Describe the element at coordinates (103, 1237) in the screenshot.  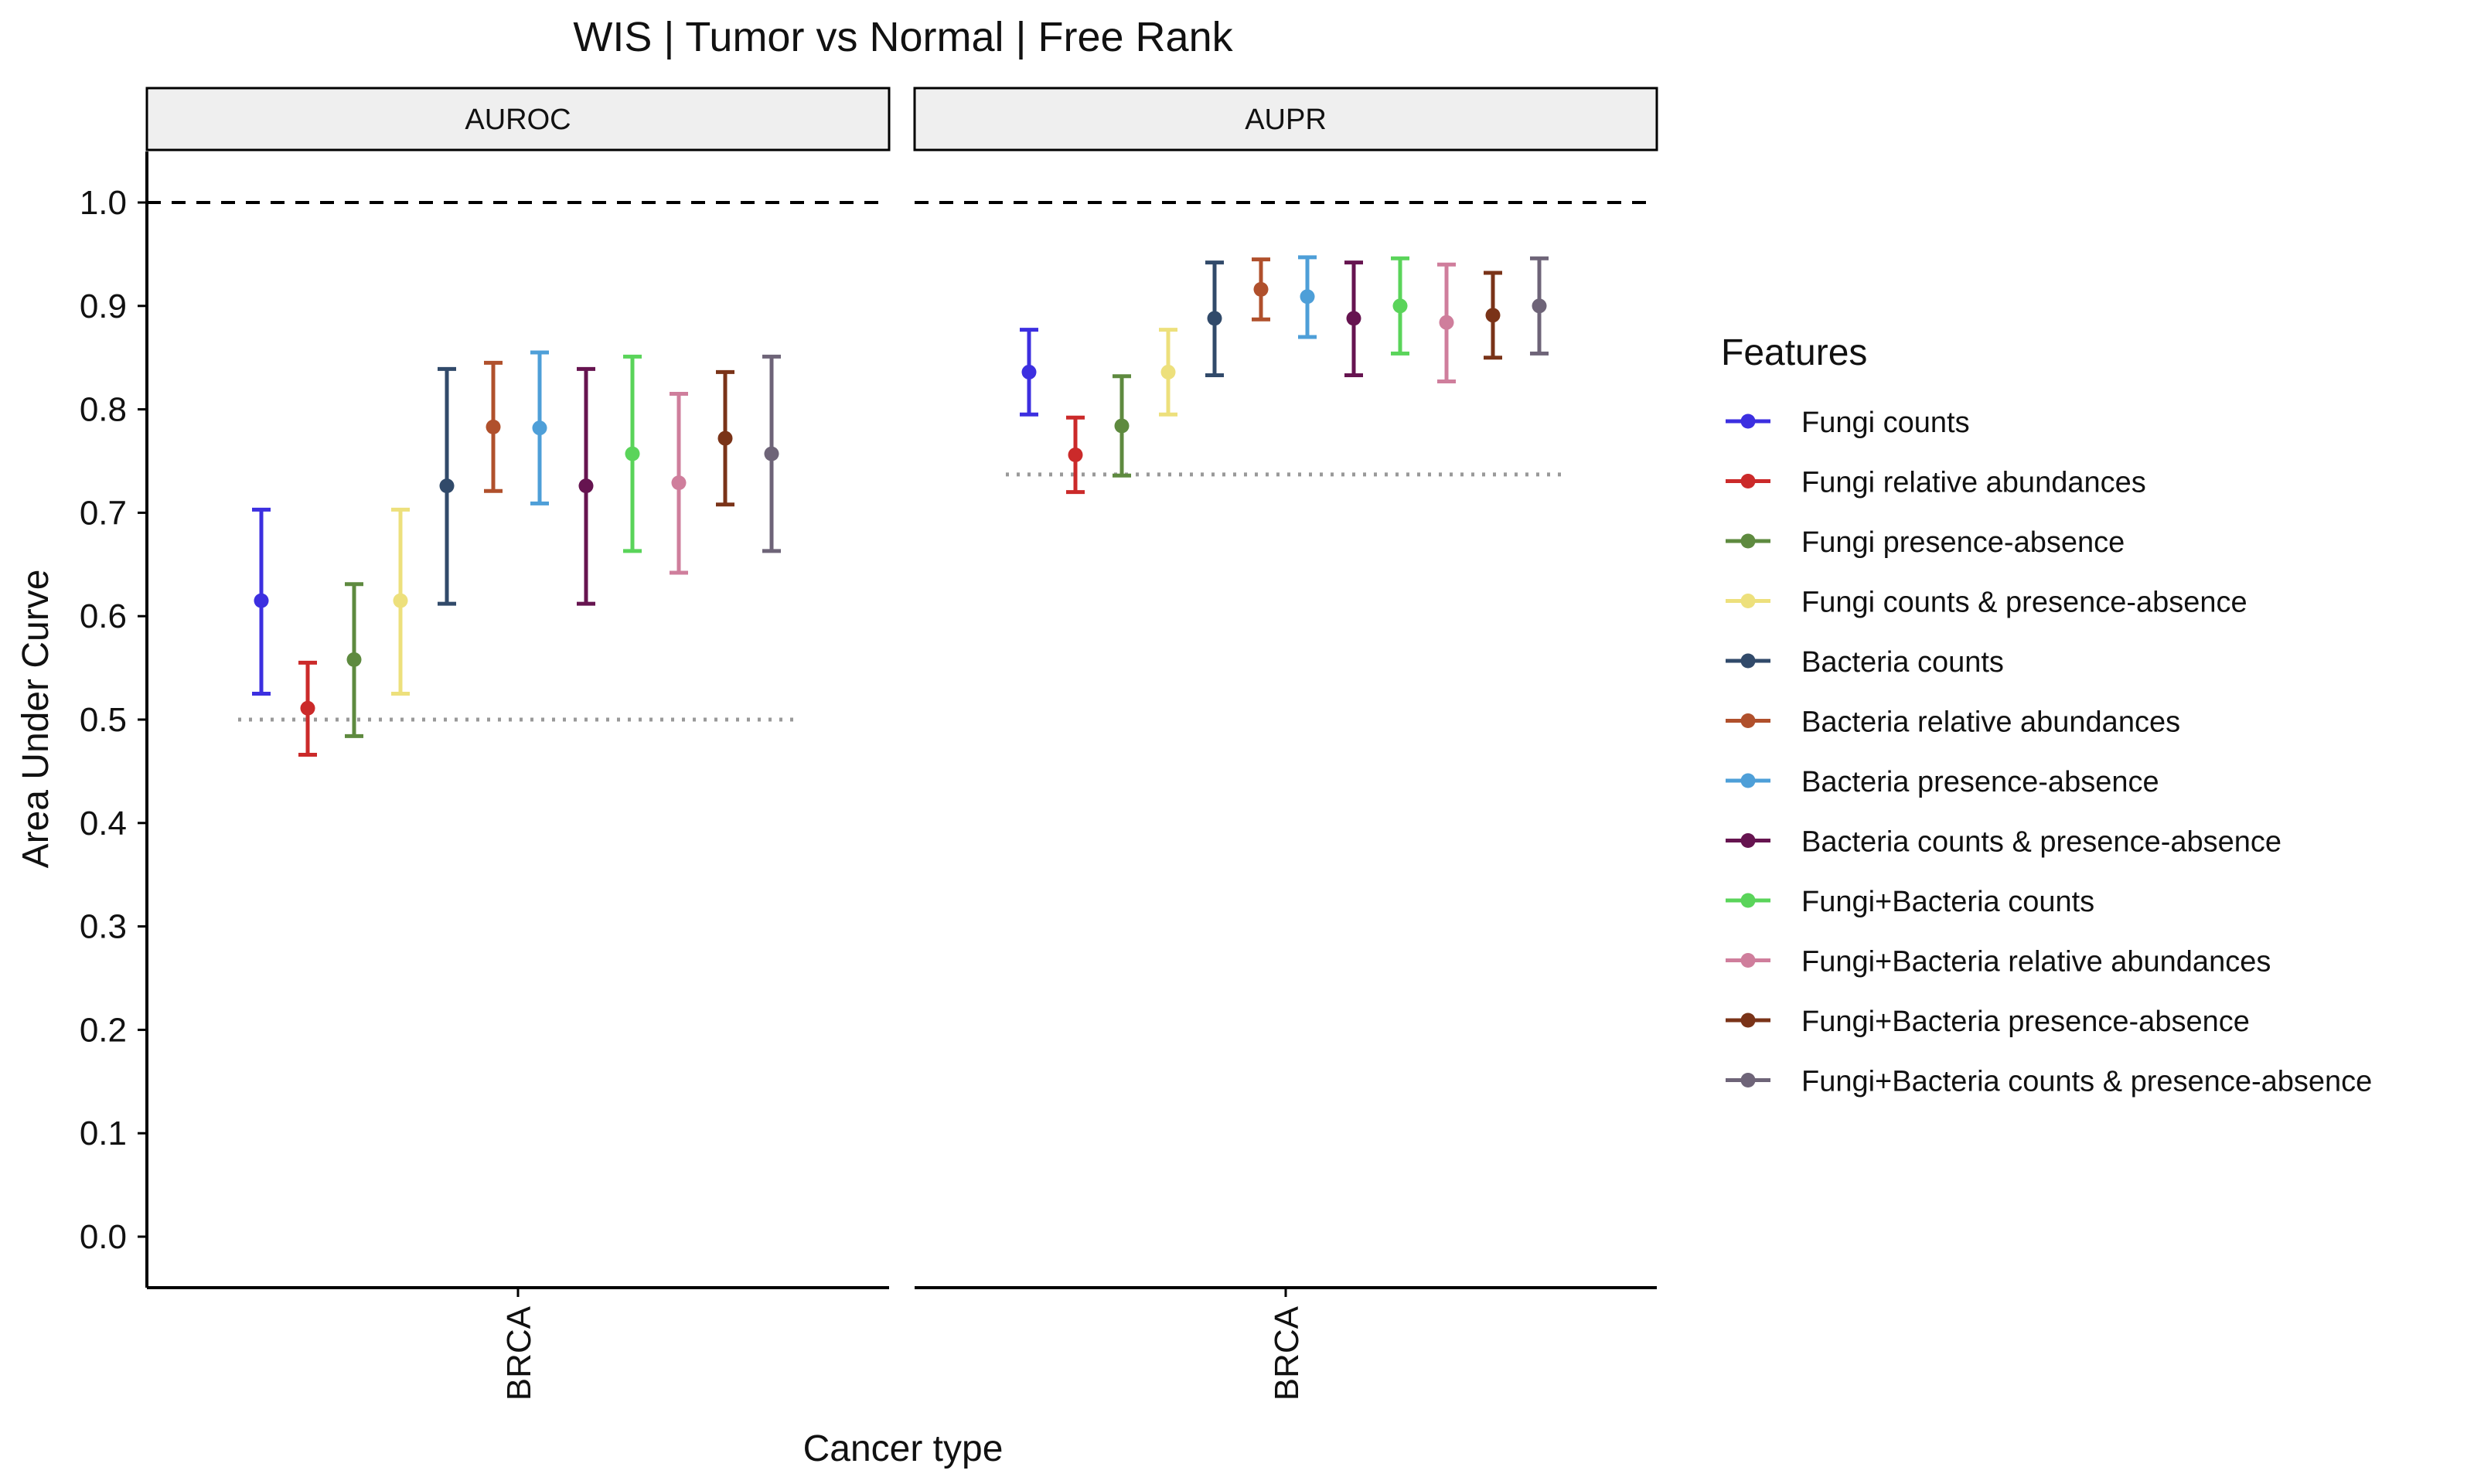
I see `y-tick-label: 0.0` at that location.